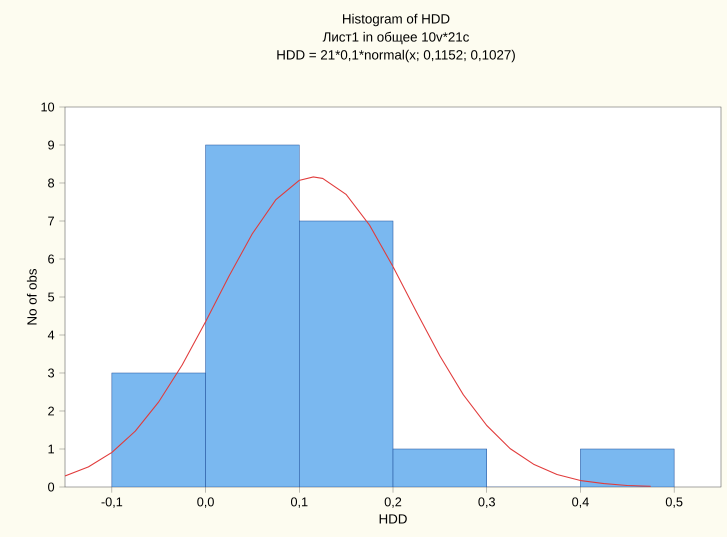 The height and width of the screenshot is (537, 727). I want to click on text: HDD = 21*0,1*normal(x; 0,1152; 0,1027), so click(396, 56).